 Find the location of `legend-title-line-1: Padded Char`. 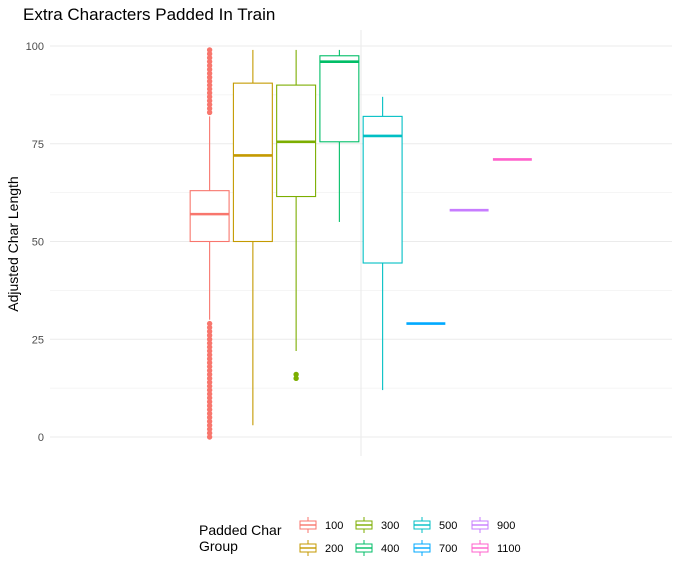

legend-title-line-1: Padded Char is located at coordinates (240, 530).